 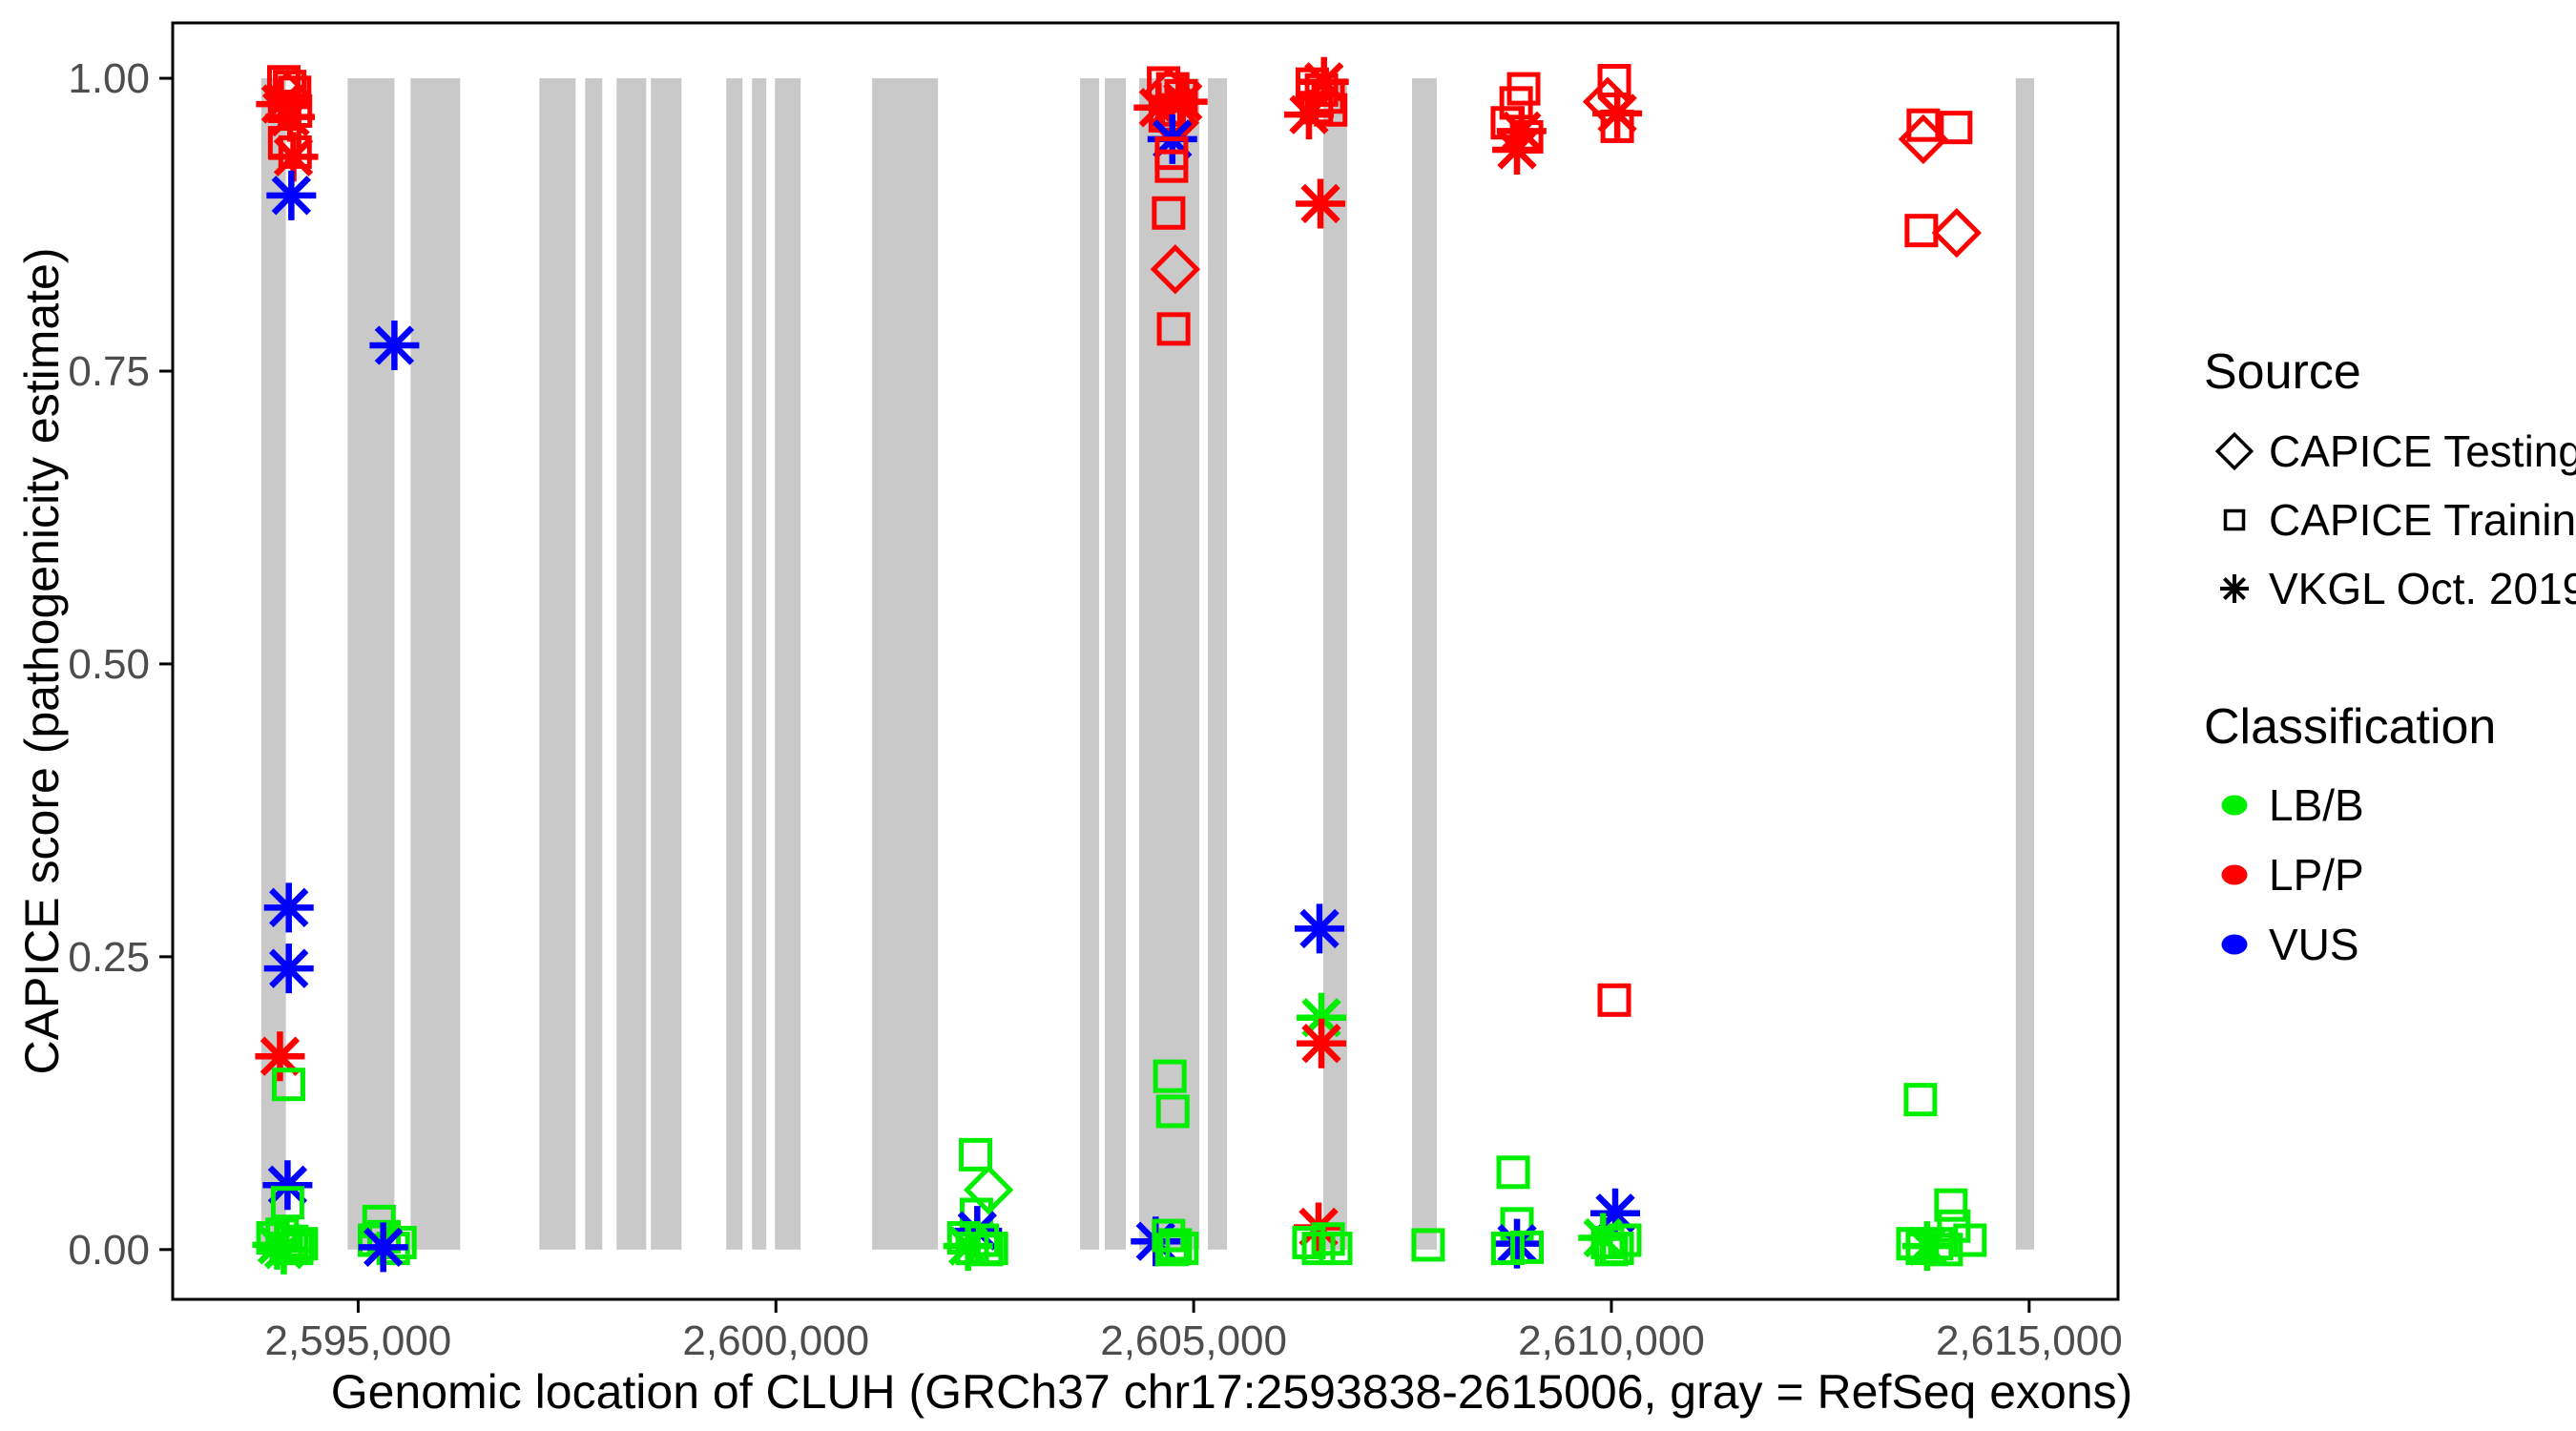 I want to click on y-axis-title: CAPICE score (pathogenicity estimate), so click(x=42, y=661).